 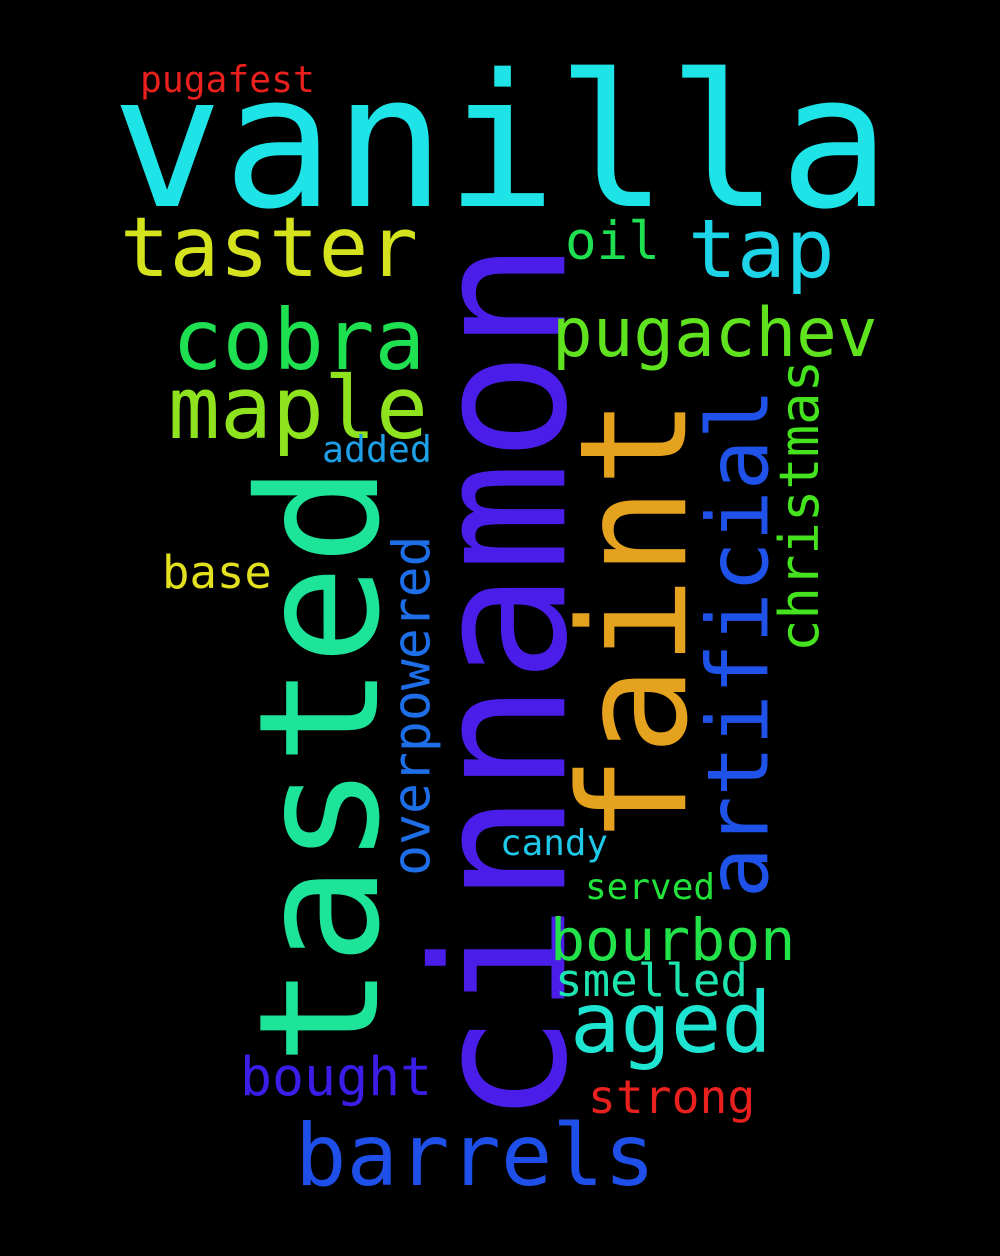 What do you see at coordinates (800, 505) in the screenshot?
I see `word-christmas: christmas` at bounding box center [800, 505].